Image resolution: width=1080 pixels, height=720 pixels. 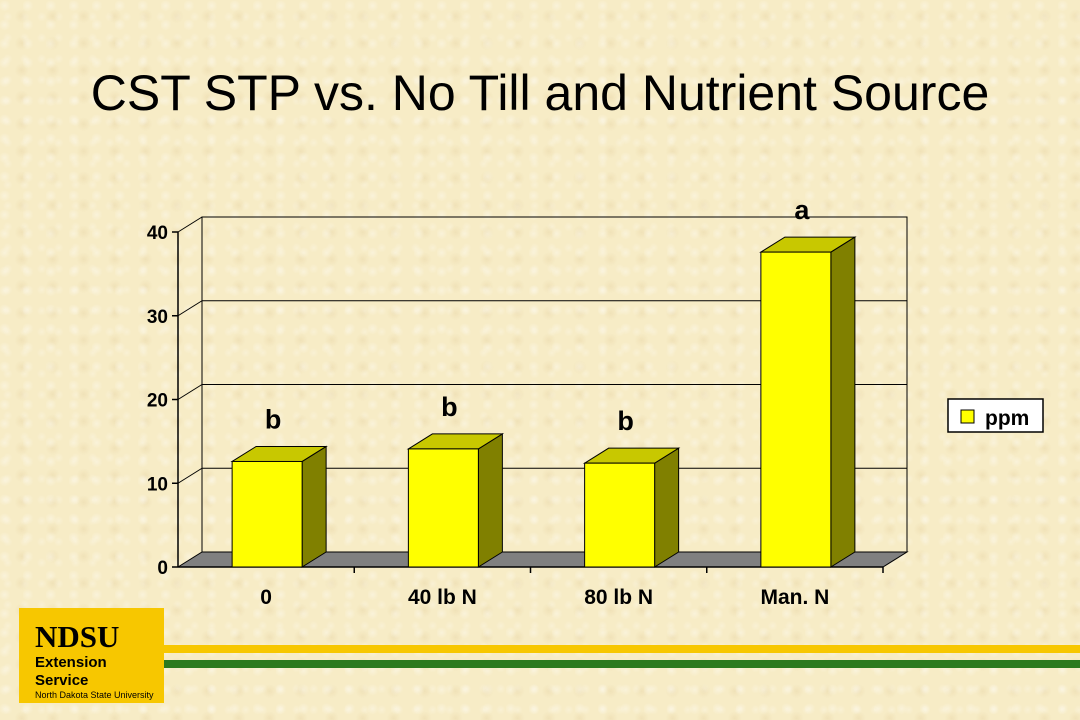 What do you see at coordinates (1007, 418) in the screenshot?
I see `legend-label-ppm: ppm` at bounding box center [1007, 418].